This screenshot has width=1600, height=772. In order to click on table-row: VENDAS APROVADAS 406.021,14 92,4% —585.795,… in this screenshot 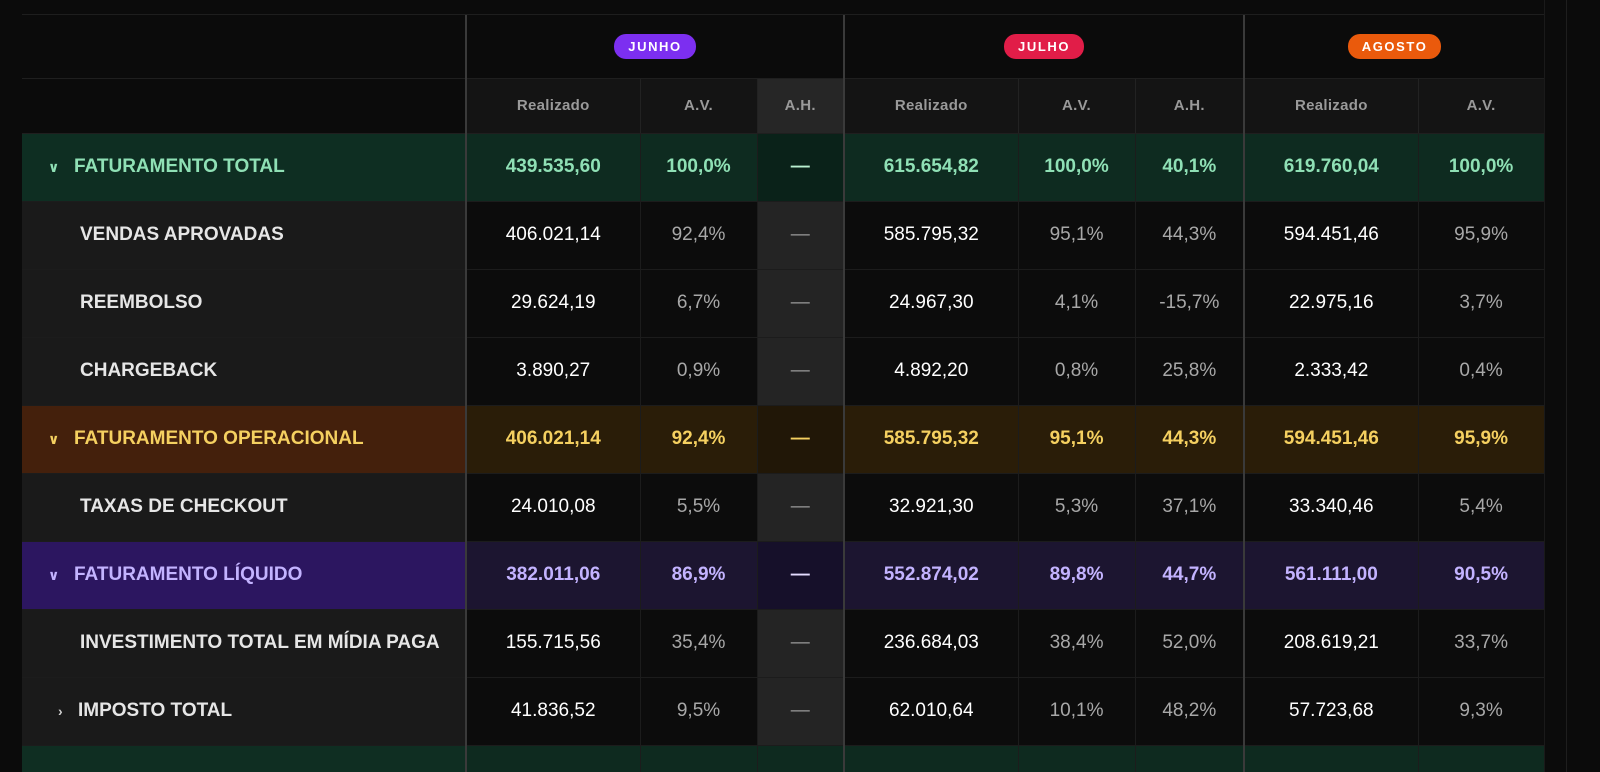, I will do `click(783, 235)`.